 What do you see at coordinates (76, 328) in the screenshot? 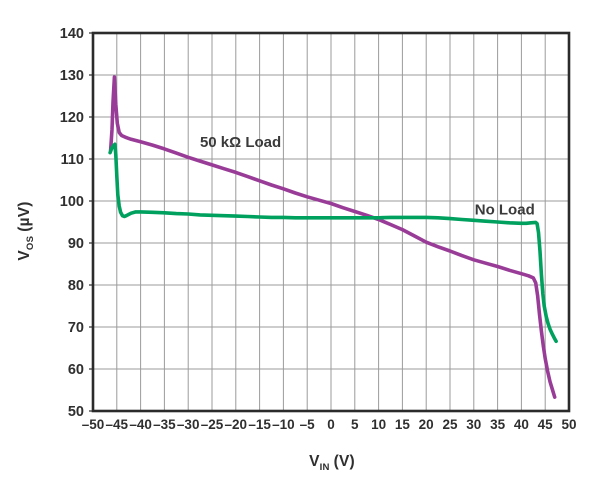
I see `y-tick-label: 70` at bounding box center [76, 328].